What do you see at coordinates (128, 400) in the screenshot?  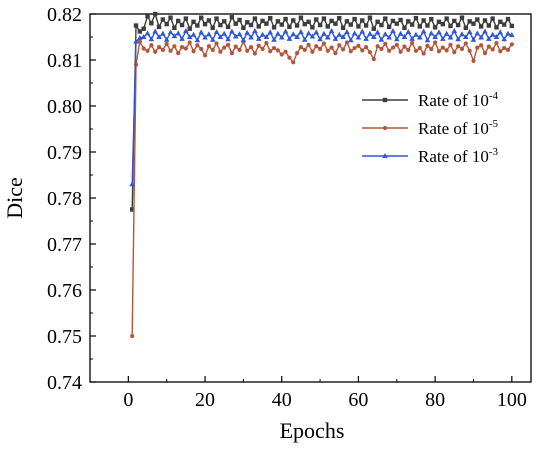 I see `x-tick-label: 0` at bounding box center [128, 400].